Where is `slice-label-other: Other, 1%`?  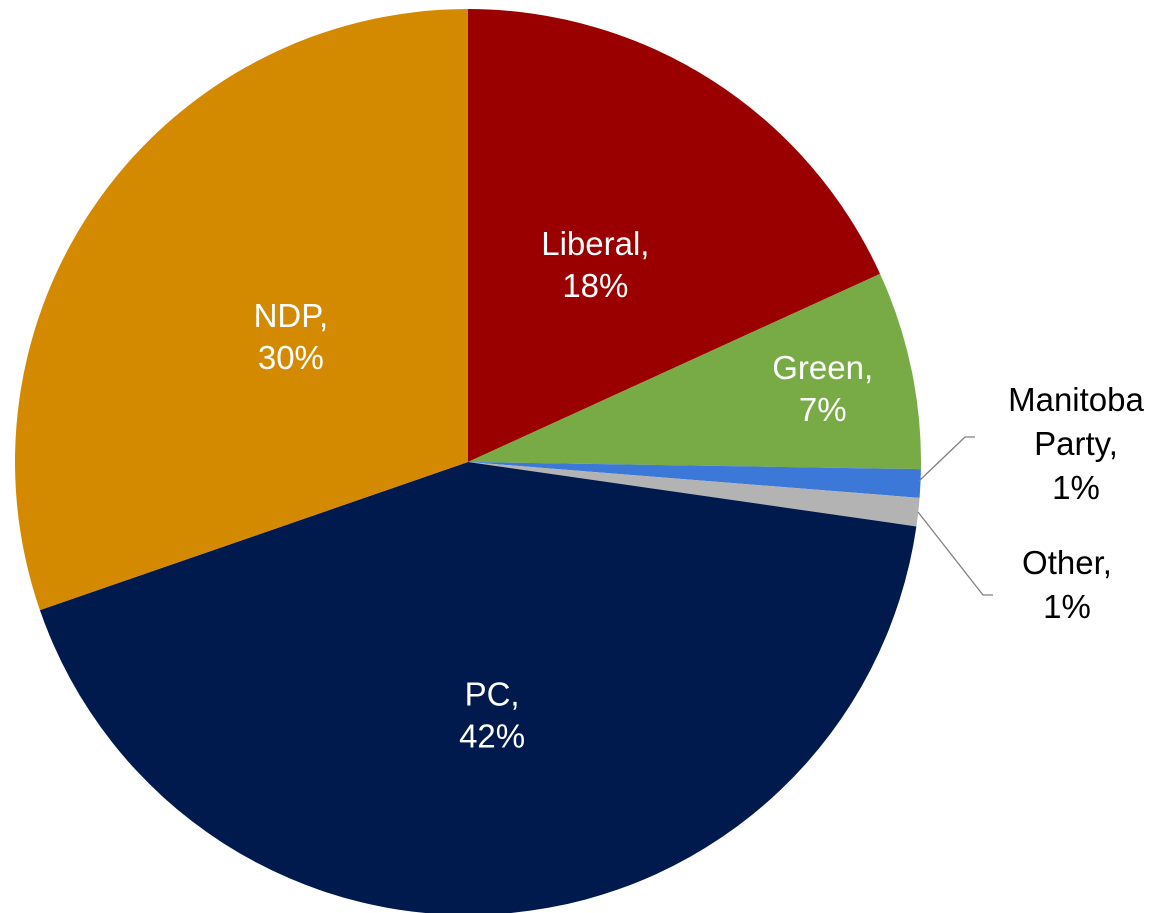
slice-label-other: Other, 1% is located at coordinates (1067, 584).